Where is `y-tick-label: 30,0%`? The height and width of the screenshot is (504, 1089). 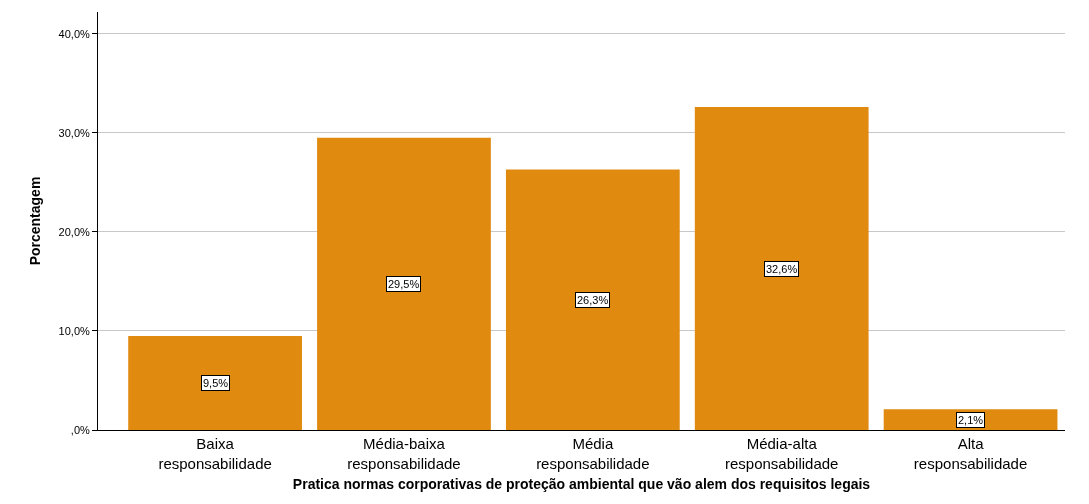
y-tick-label: 30,0% is located at coordinates (74, 132).